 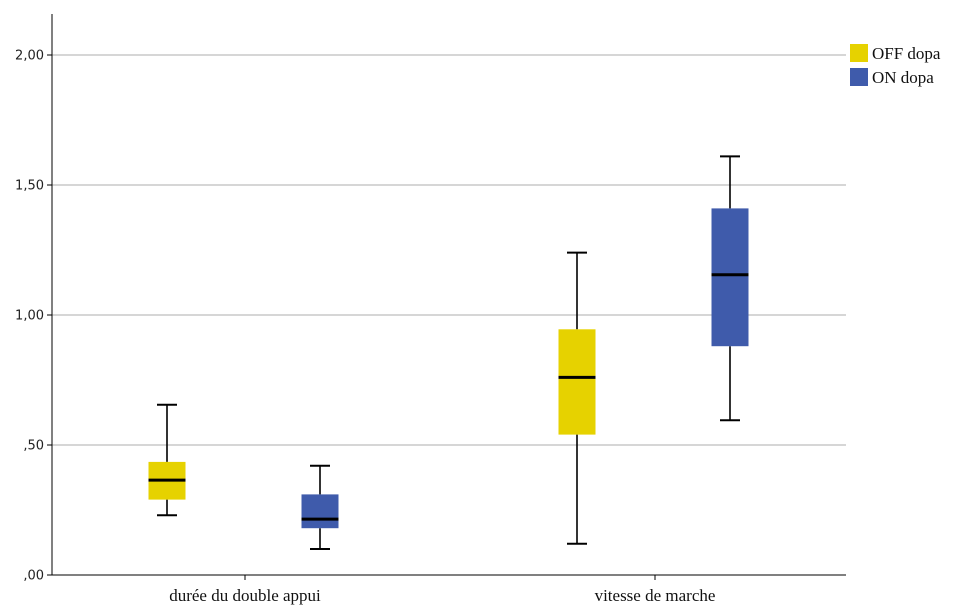 I want to click on legend-label: OFF dopa, so click(x=906, y=53).